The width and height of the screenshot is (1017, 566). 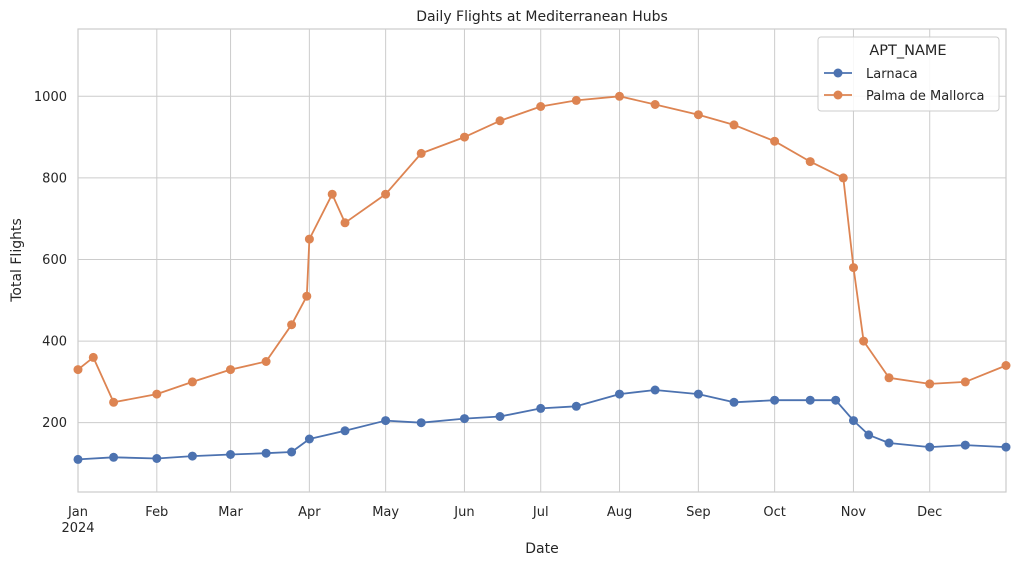 I want to click on y-tick-label: 800, so click(x=54, y=178).